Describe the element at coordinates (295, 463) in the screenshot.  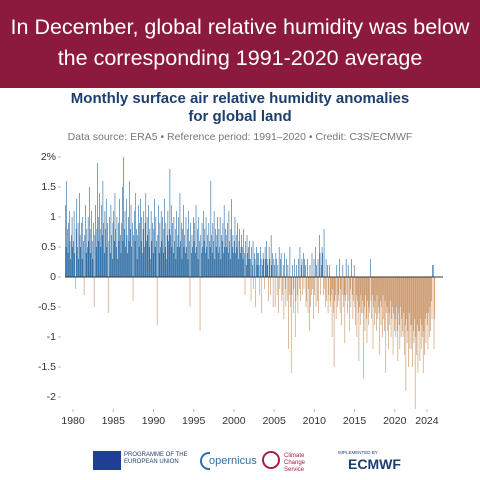
I see `c3s-text: Climate Change Service` at that location.